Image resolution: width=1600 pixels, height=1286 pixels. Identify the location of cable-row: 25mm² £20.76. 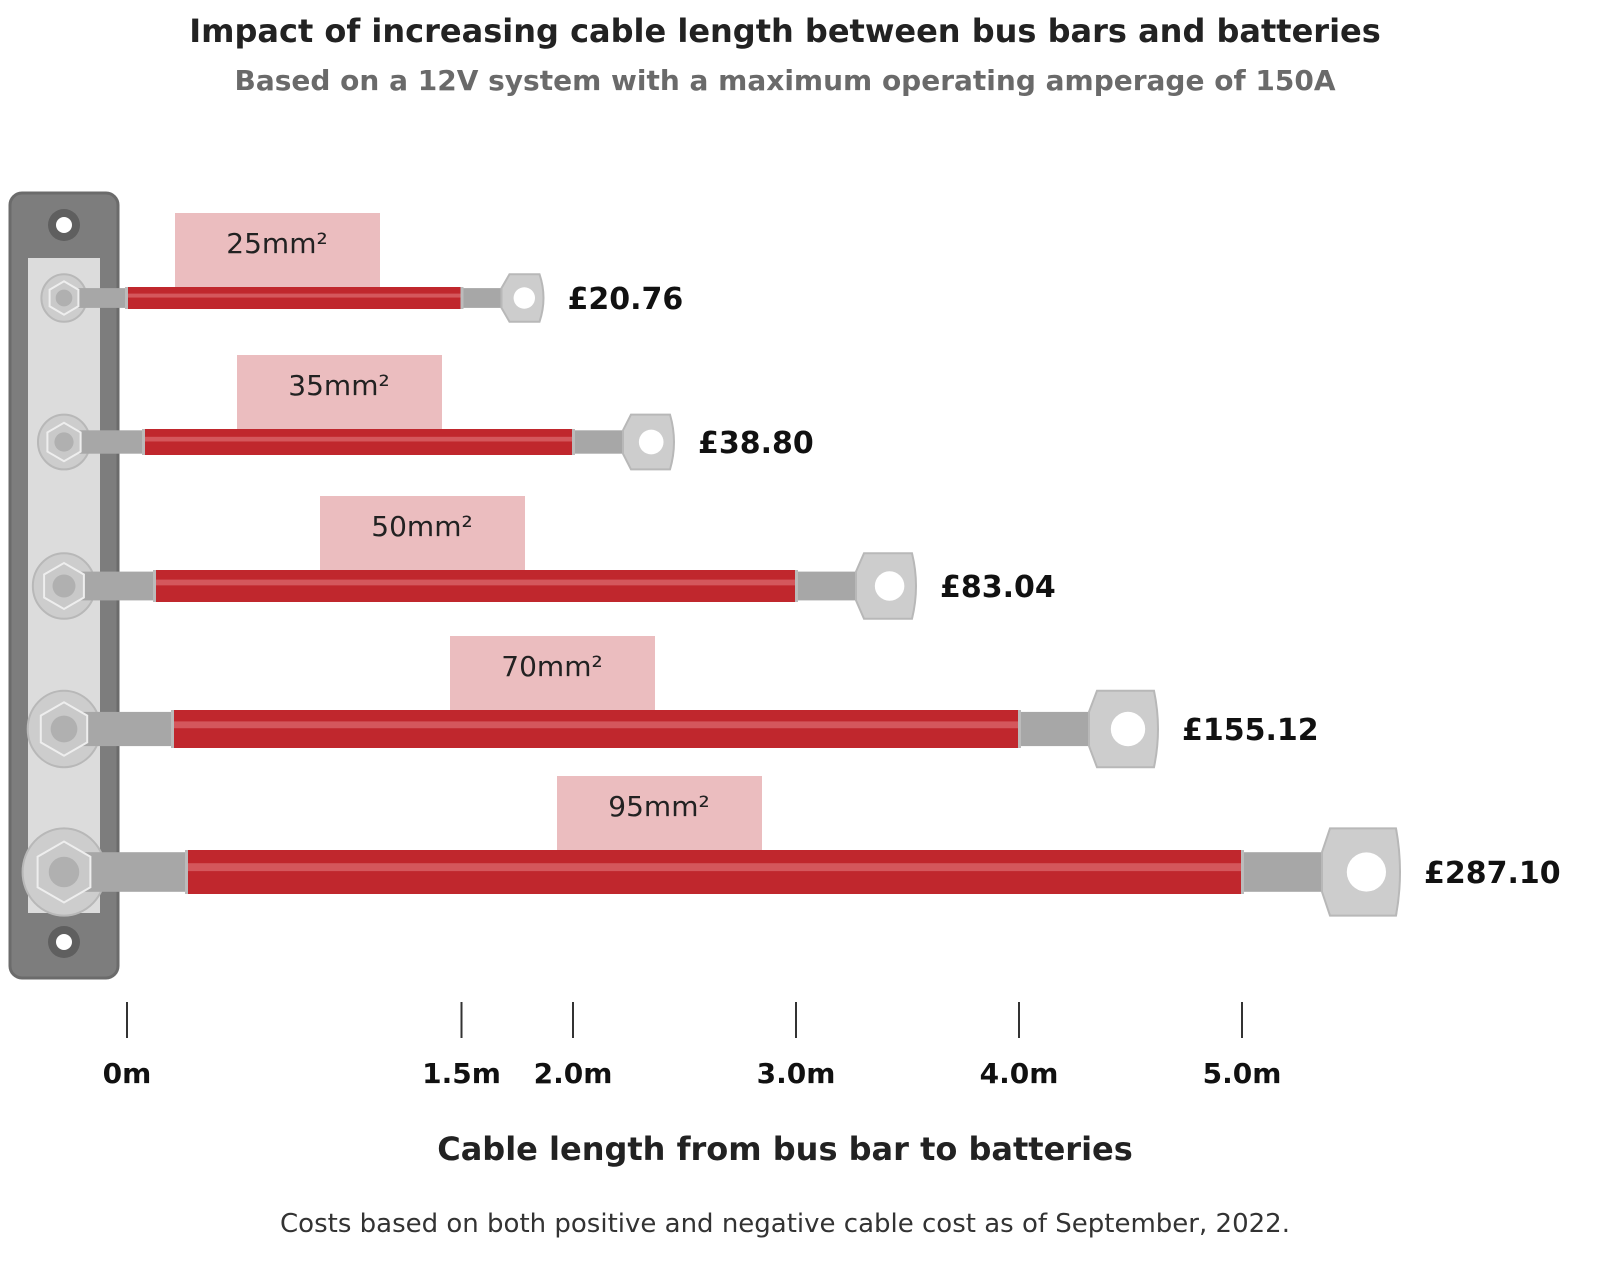
(362, 268).